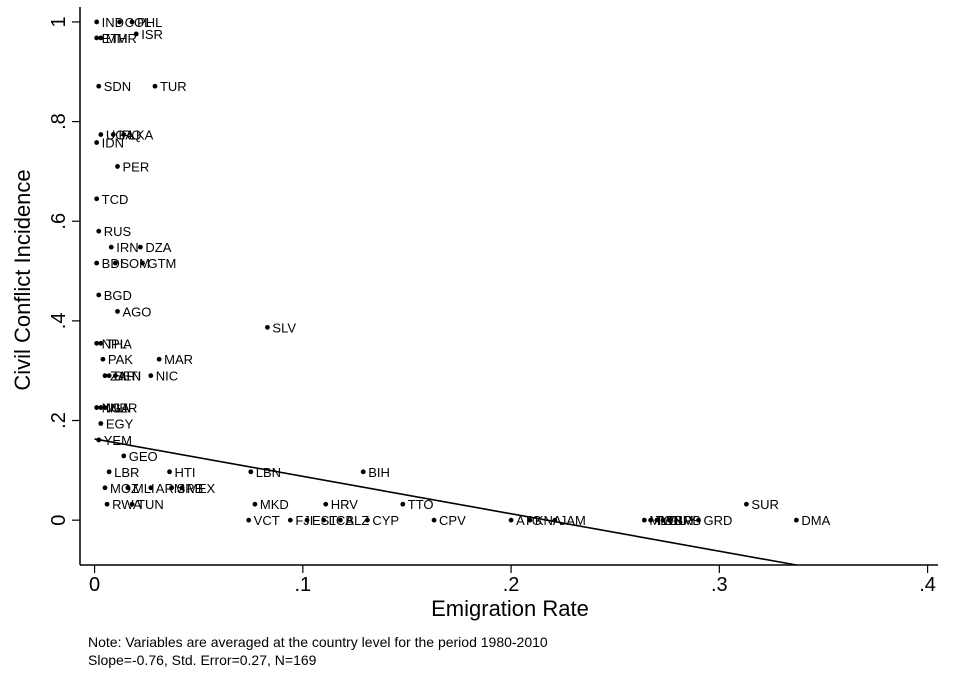 This screenshot has height=679, width=953. Describe the element at coordinates (927, 585) in the screenshot. I see `x-tick-label: .4` at that location.